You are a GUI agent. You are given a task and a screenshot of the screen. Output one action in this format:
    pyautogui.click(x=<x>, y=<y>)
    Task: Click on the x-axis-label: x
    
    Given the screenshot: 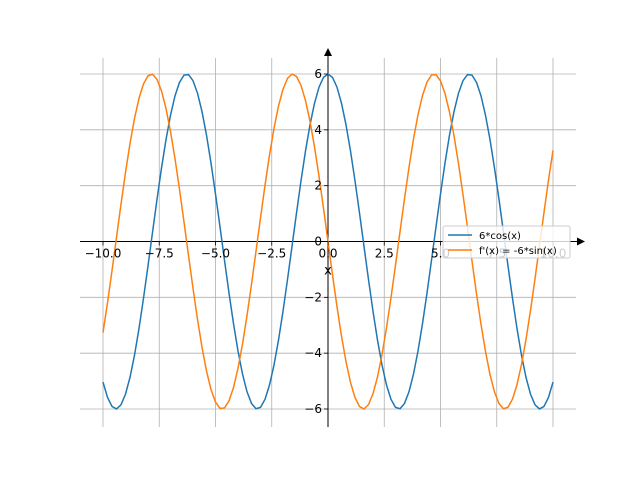 What is the action you would take?
    pyautogui.click(x=328, y=271)
    